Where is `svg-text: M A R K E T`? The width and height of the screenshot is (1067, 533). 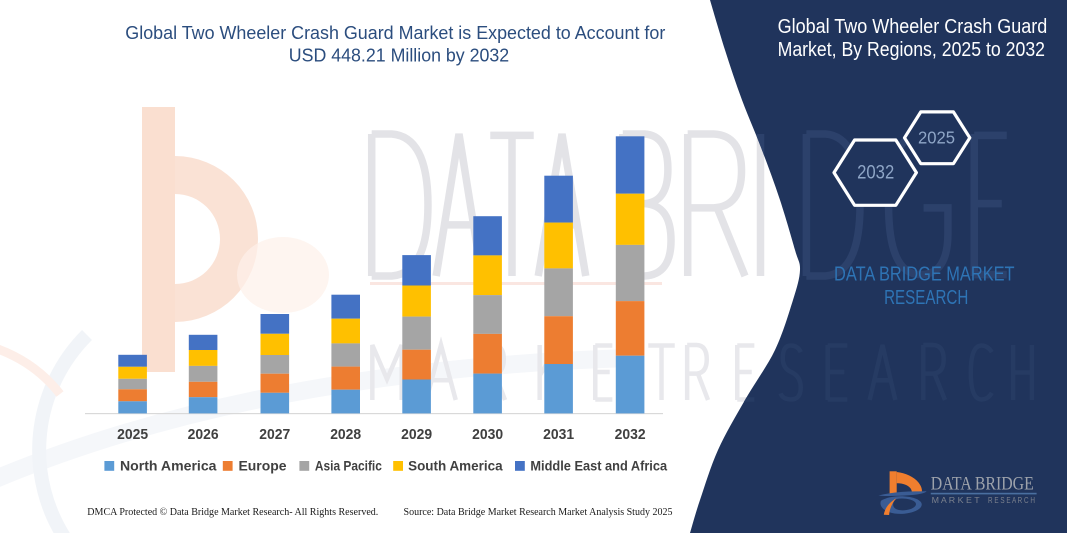 svg-text: M A R K E T is located at coordinates (956, 500).